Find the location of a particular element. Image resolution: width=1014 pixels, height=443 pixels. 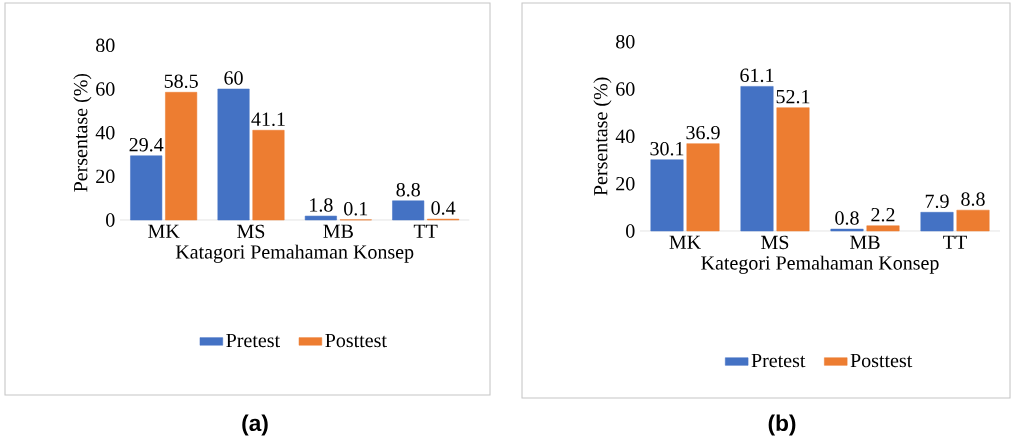

x-axis-title: Katagori Pemahaman Konsep is located at coordinates (294, 253).